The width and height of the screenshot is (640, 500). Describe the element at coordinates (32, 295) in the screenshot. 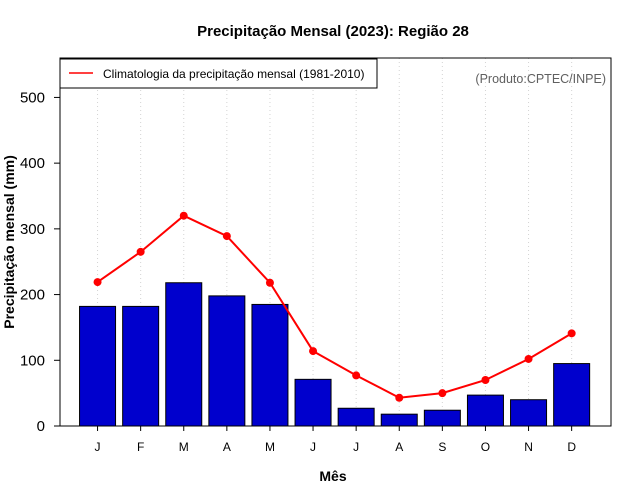

I see `y-tick-label: 200` at that location.